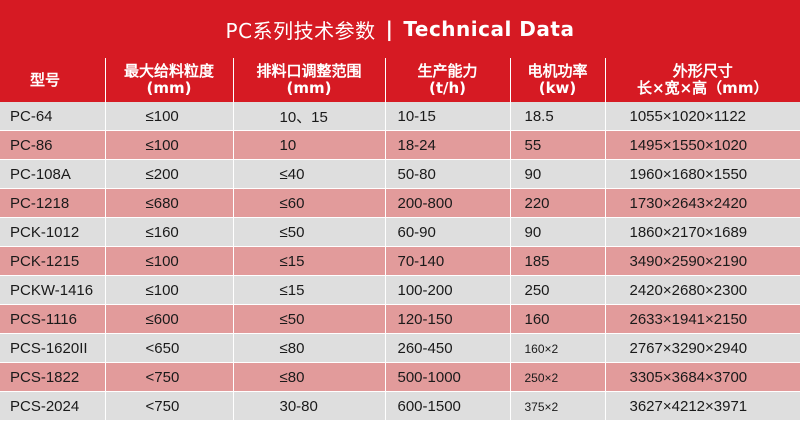 The width and height of the screenshot is (800, 448). Describe the element at coordinates (448, 348) in the screenshot. I see `cell-capacity: 260-450` at that location.